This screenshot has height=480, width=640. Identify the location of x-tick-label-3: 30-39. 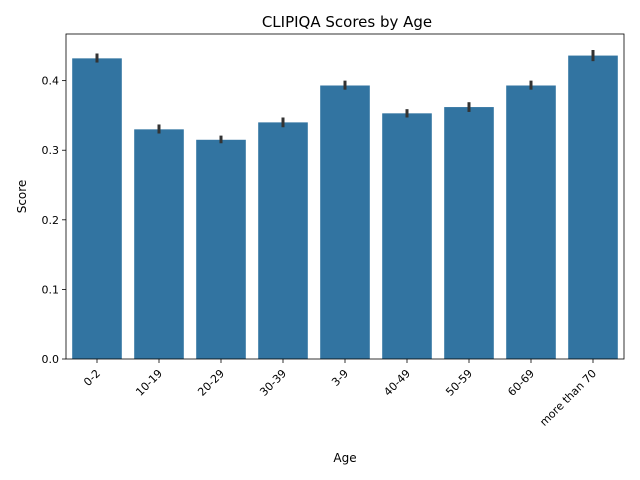
(273, 383).